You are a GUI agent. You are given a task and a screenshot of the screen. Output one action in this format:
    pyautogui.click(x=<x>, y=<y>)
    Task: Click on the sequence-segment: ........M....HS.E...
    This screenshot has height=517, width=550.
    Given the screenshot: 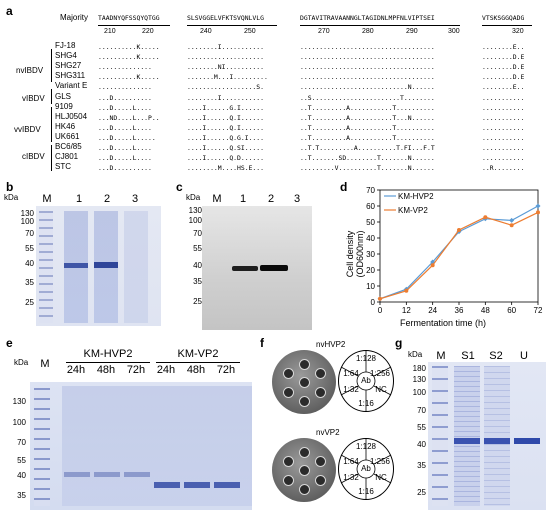 What is the action you would take?
    pyautogui.click(x=225, y=168)
    